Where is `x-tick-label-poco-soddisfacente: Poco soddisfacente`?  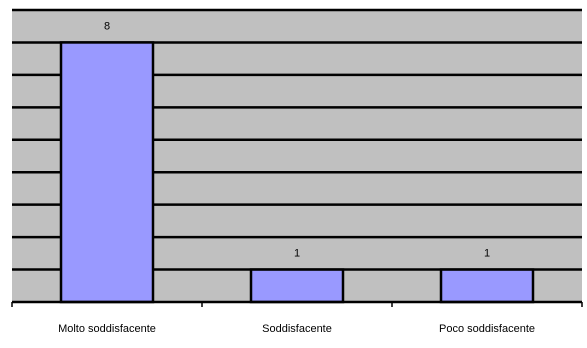 x-tick-label-poco-soddisfacente: Poco soddisfacente is located at coordinates (486, 329).